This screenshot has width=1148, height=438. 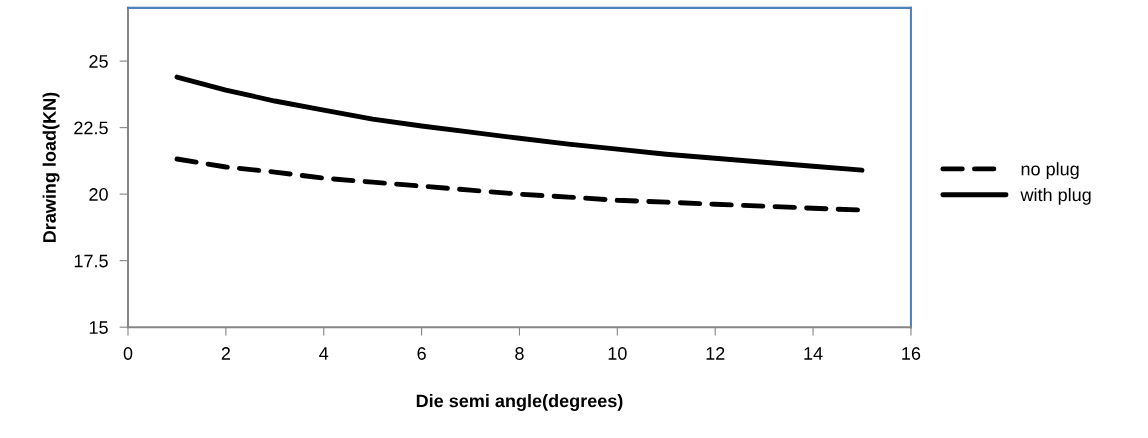 I want to click on y-axis-title: Drawing load(KN), so click(x=51, y=167).